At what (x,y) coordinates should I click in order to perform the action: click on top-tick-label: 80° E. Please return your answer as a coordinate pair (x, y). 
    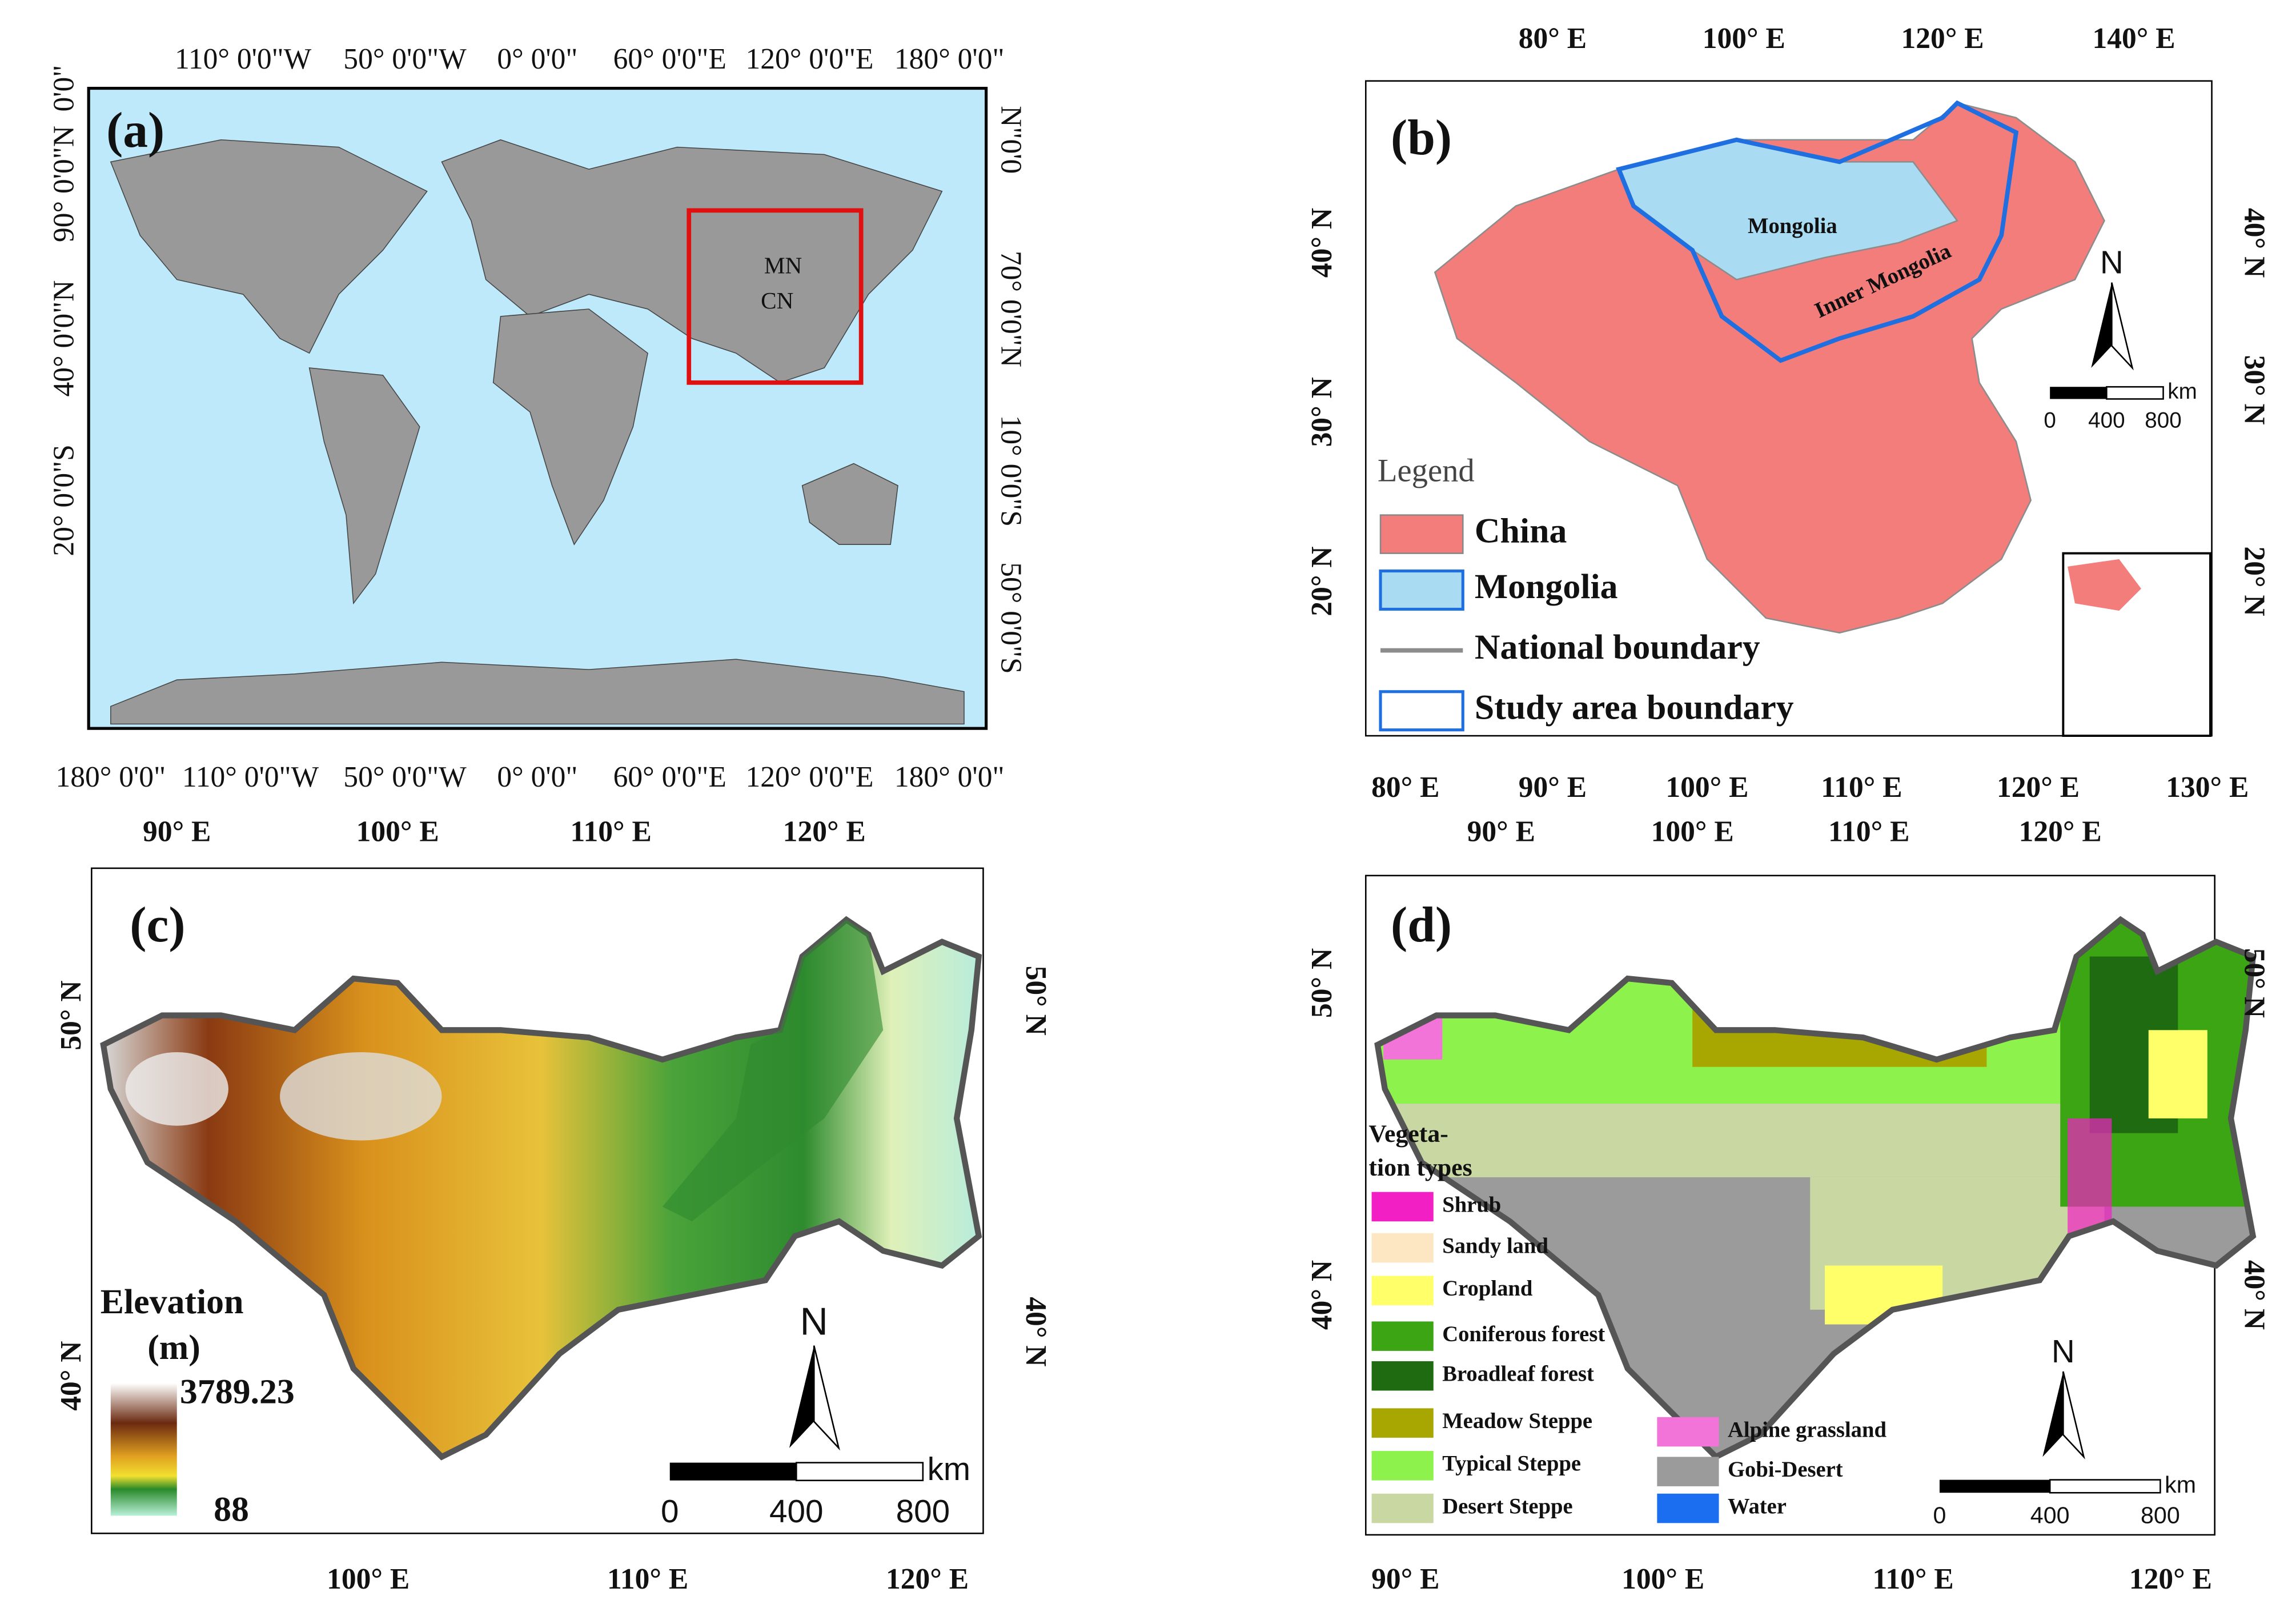
    Looking at the image, I should click on (1553, 38).